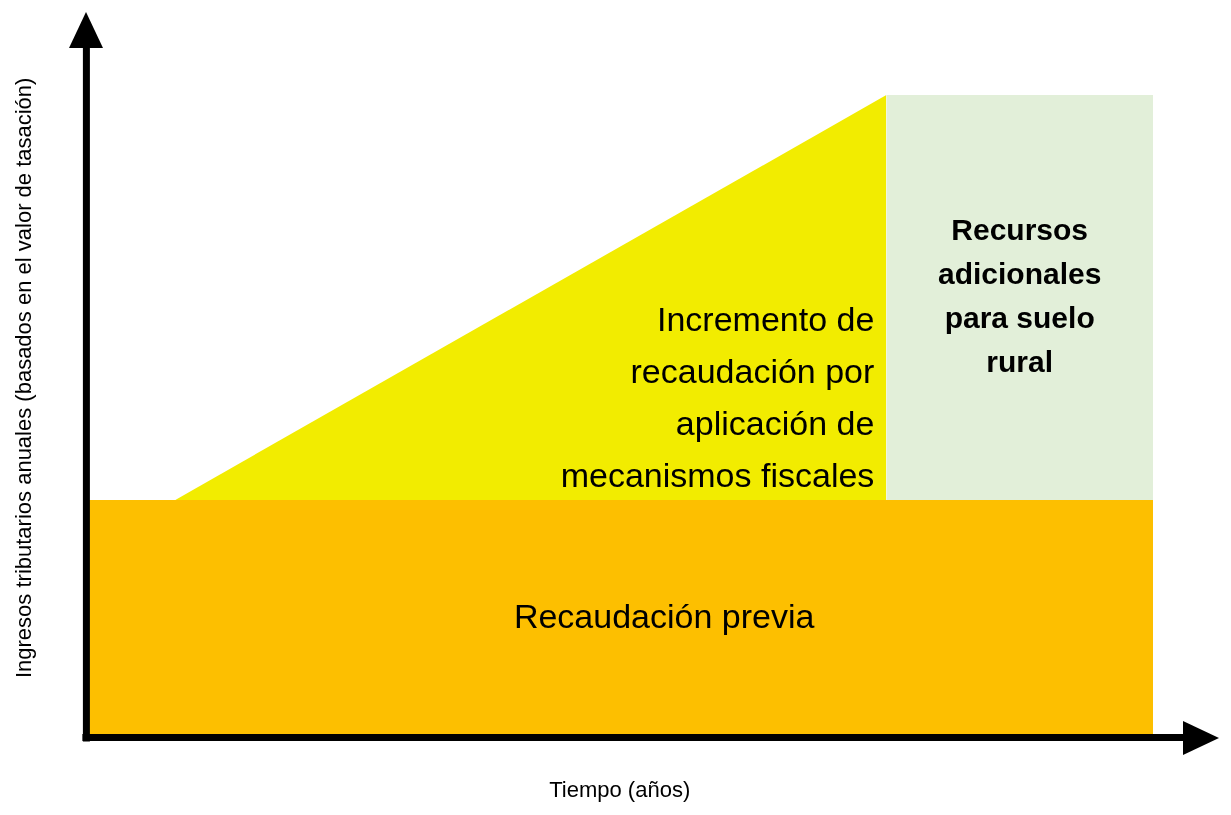 The width and height of the screenshot is (1231, 815). Describe the element at coordinates (664, 616) in the screenshot. I see `series-label: Recaudación previa` at that location.